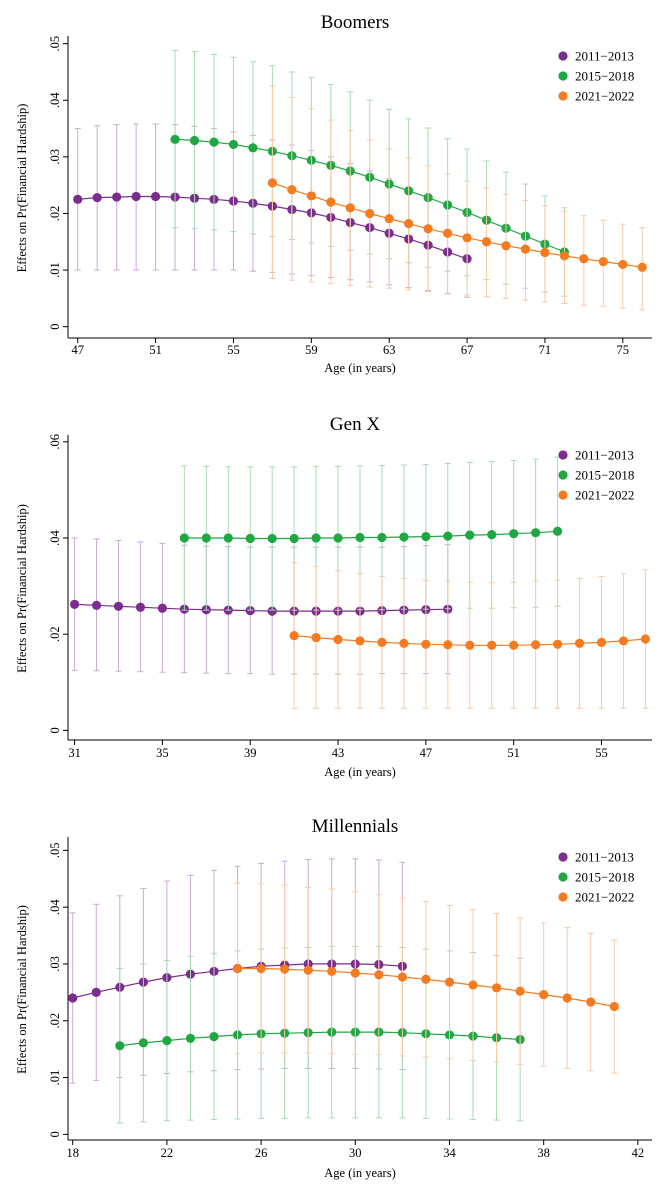  Describe the element at coordinates (261, 1153) in the screenshot. I see `x-tick-label: 26` at that location.